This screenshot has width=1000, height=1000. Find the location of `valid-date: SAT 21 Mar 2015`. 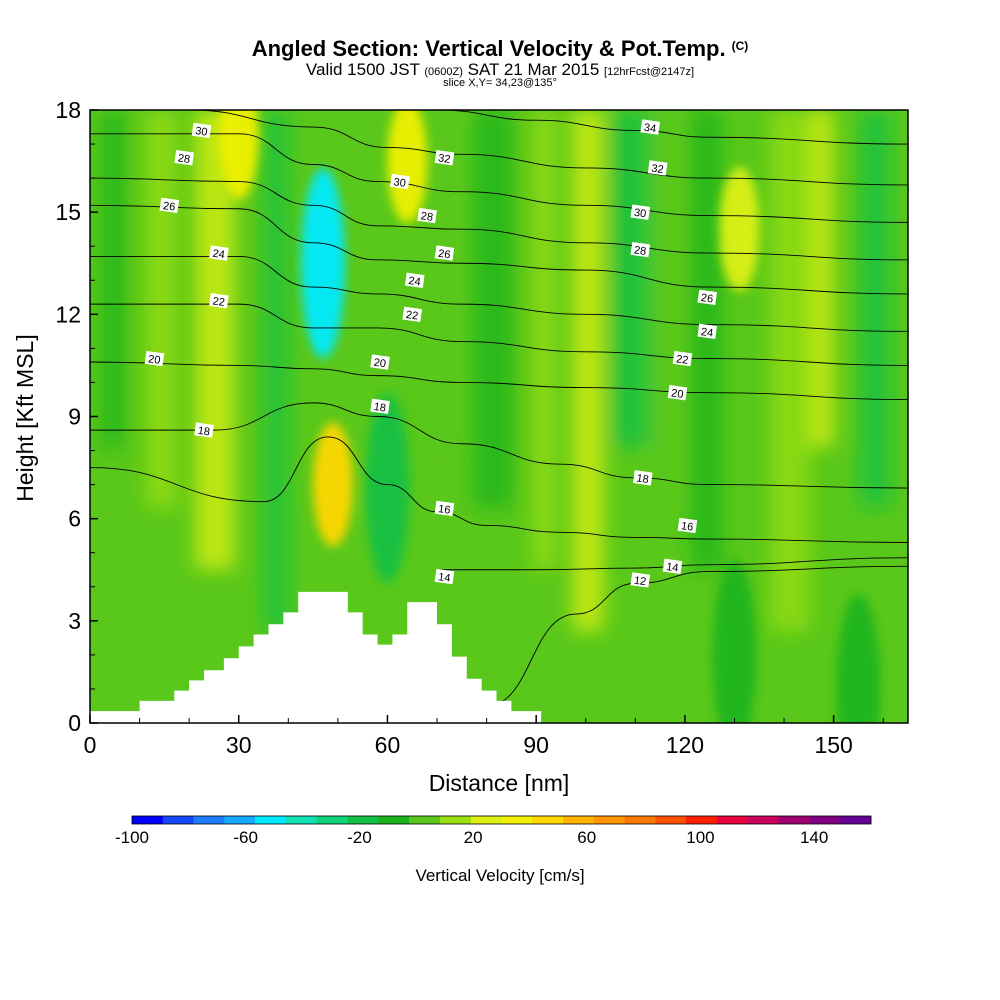

valid-date: SAT 21 Mar 2015 is located at coordinates (533, 69).